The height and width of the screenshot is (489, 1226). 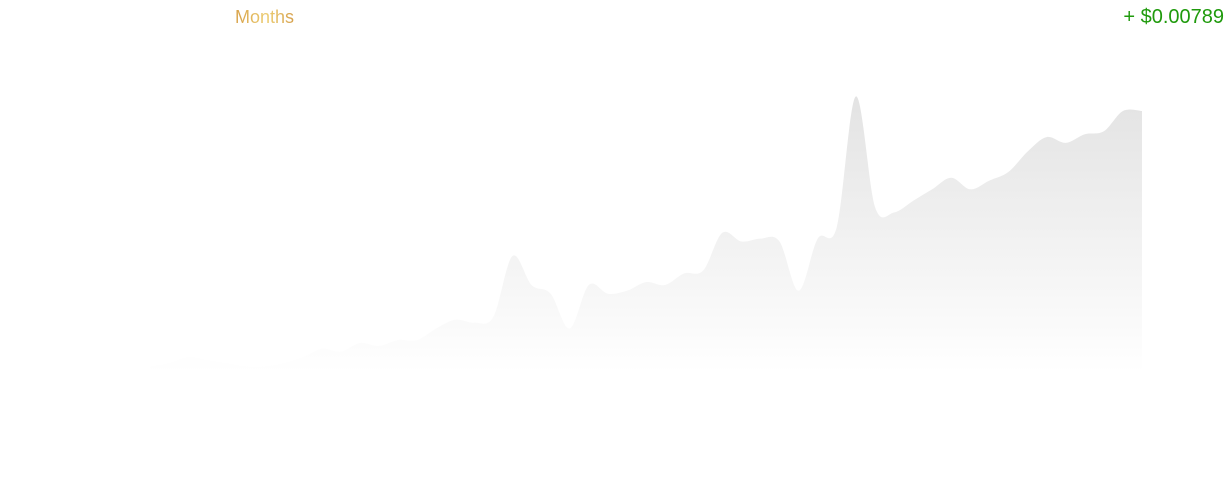 What do you see at coordinates (265, 17) in the screenshot?
I see `range-selector: Months` at bounding box center [265, 17].